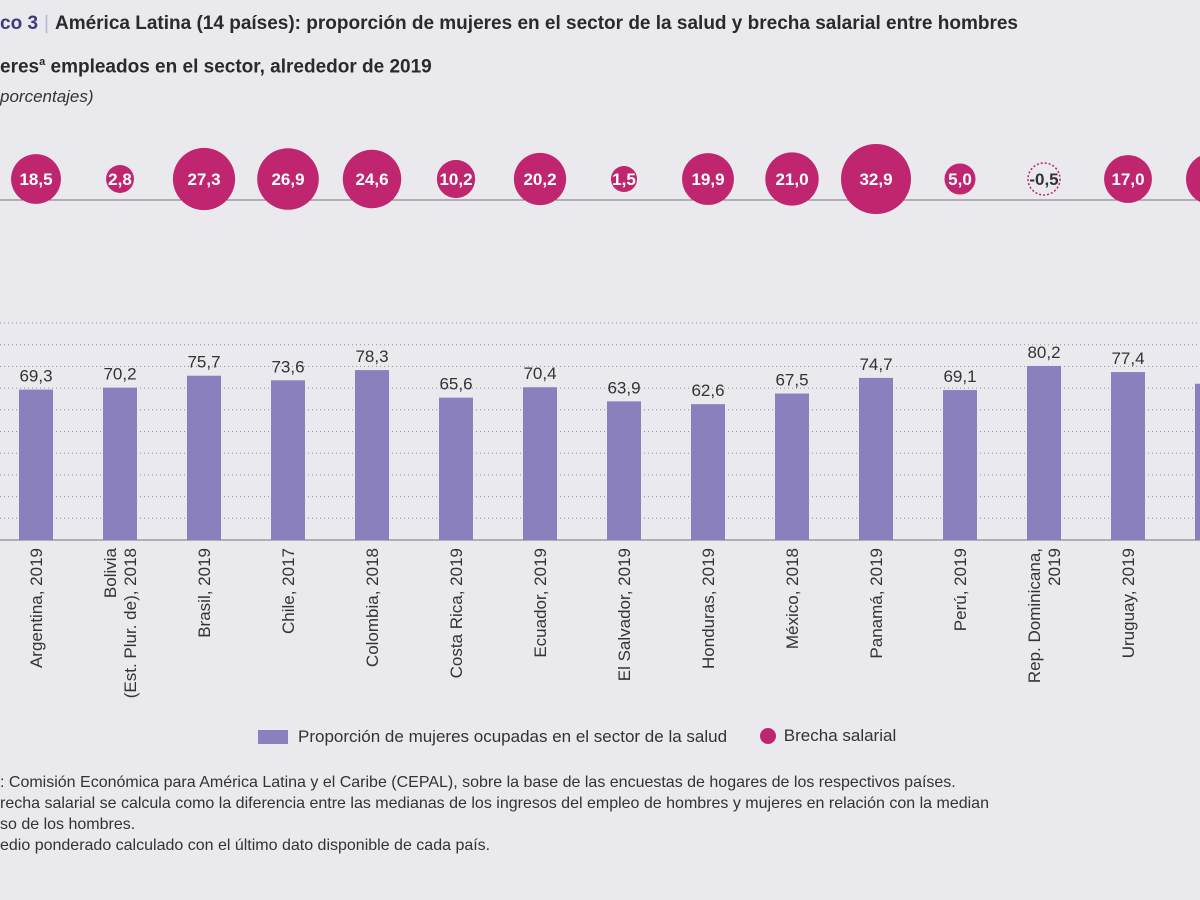  I want to click on subtitle-footnote-mark: a, so click(42, 62).